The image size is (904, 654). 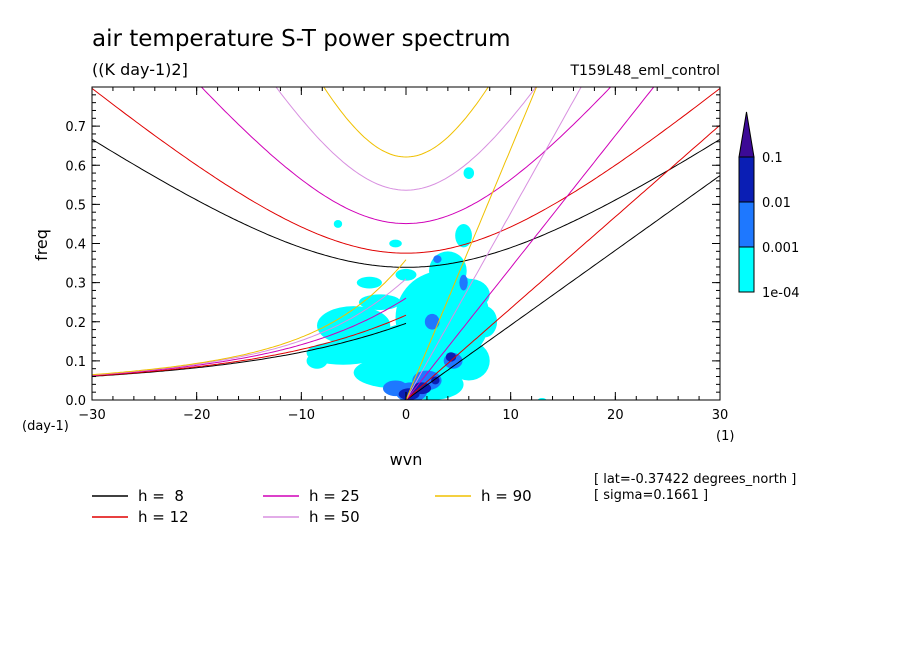 What do you see at coordinates (695, 479) in the screenshot?
I see `lat-annotation: [ lat=-0.37422 degrees_north ]` at bounding box center [695, 479].